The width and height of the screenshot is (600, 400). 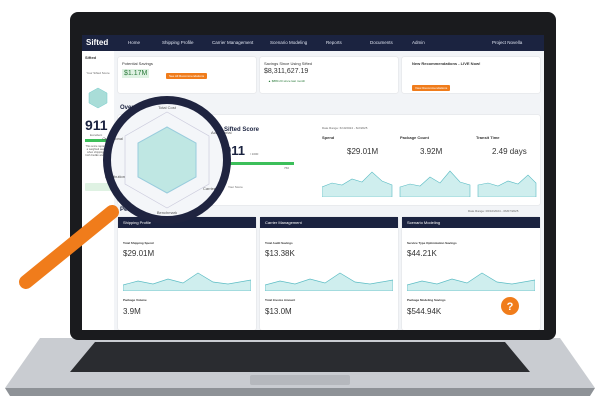 I want to click on nav-item: Reports, so click(x=334, y=42).